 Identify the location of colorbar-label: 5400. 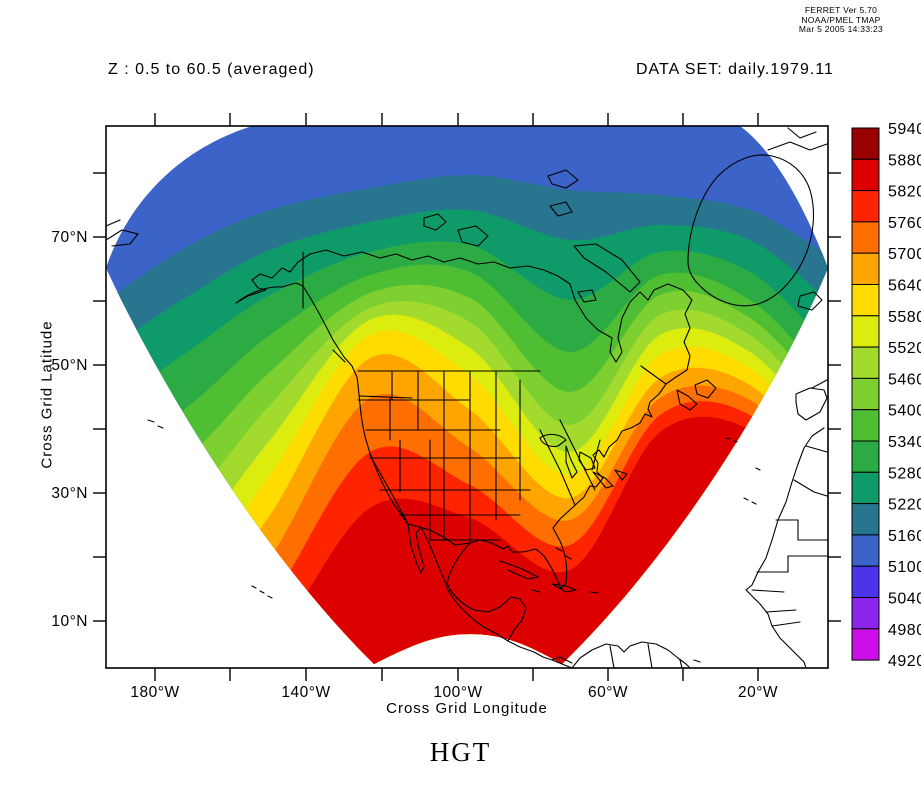
(904, 411).